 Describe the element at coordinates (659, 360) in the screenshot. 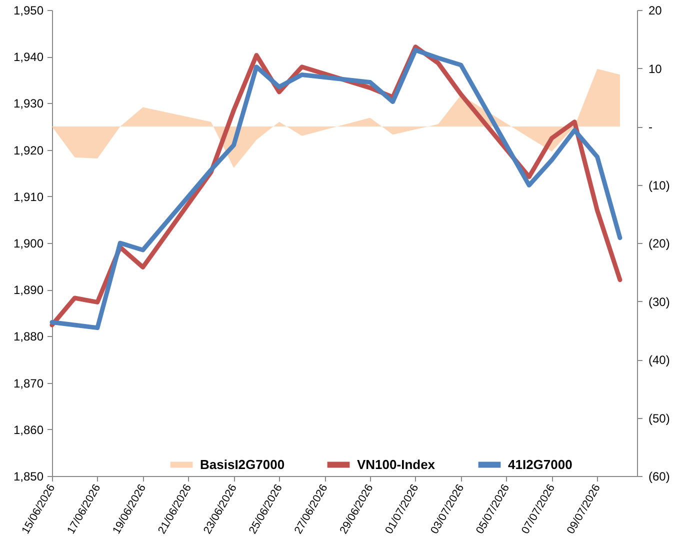

I see `y2-tick-label: (40)` at that location.